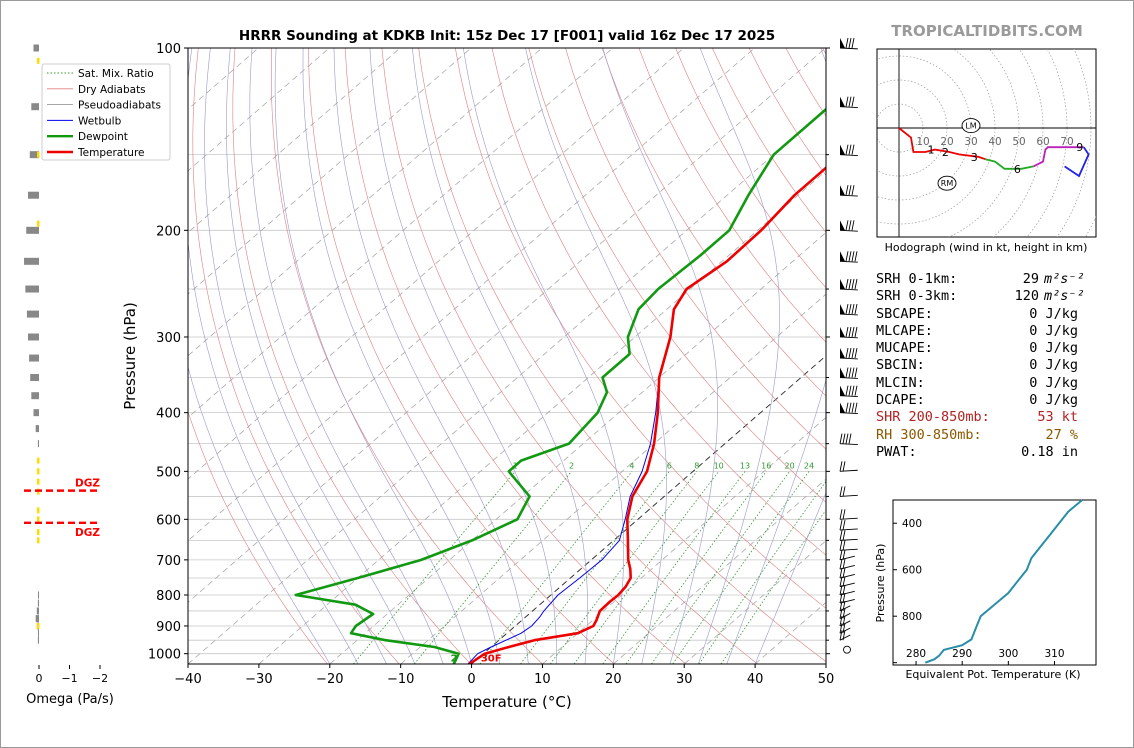 The width and height of the screenshot is (1134, 748). I want to click on mixing-ratio-label: 24, so click(809, 465).